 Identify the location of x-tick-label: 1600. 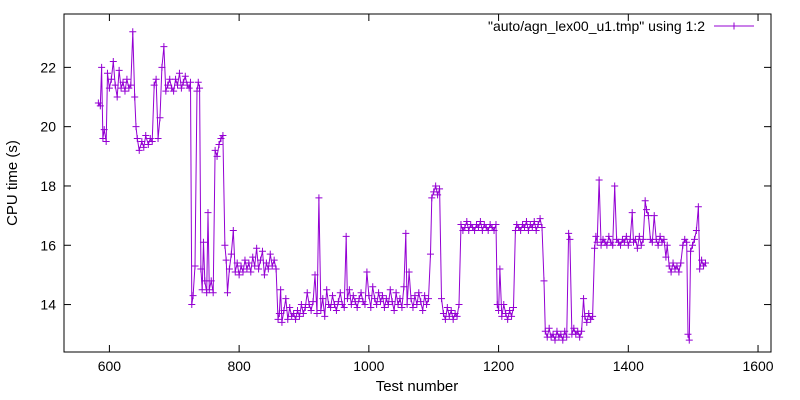
(757, 366).